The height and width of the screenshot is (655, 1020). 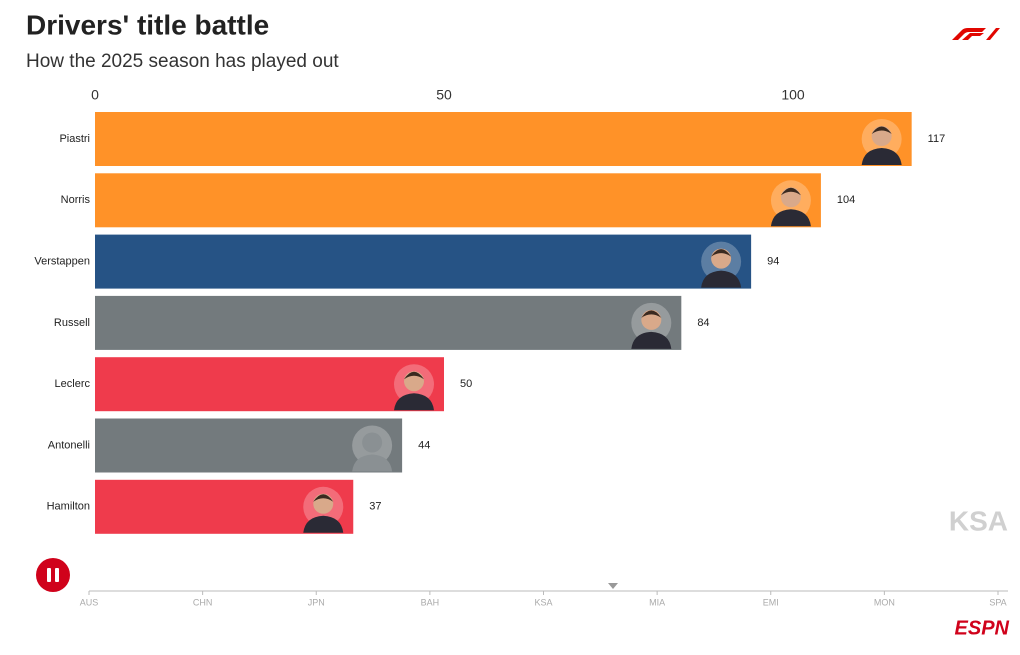 I want to click on y-tick-label: Verstappen, so click(x=62, y=262).